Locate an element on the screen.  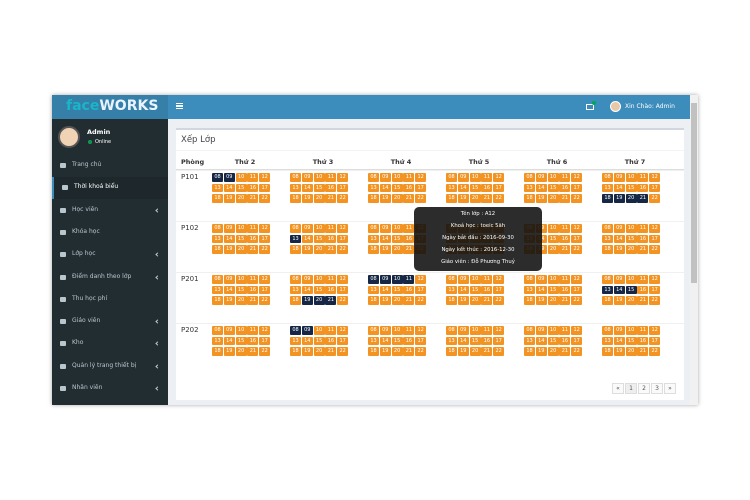
booked-slot: 15 is located at coordinates (631, 289).